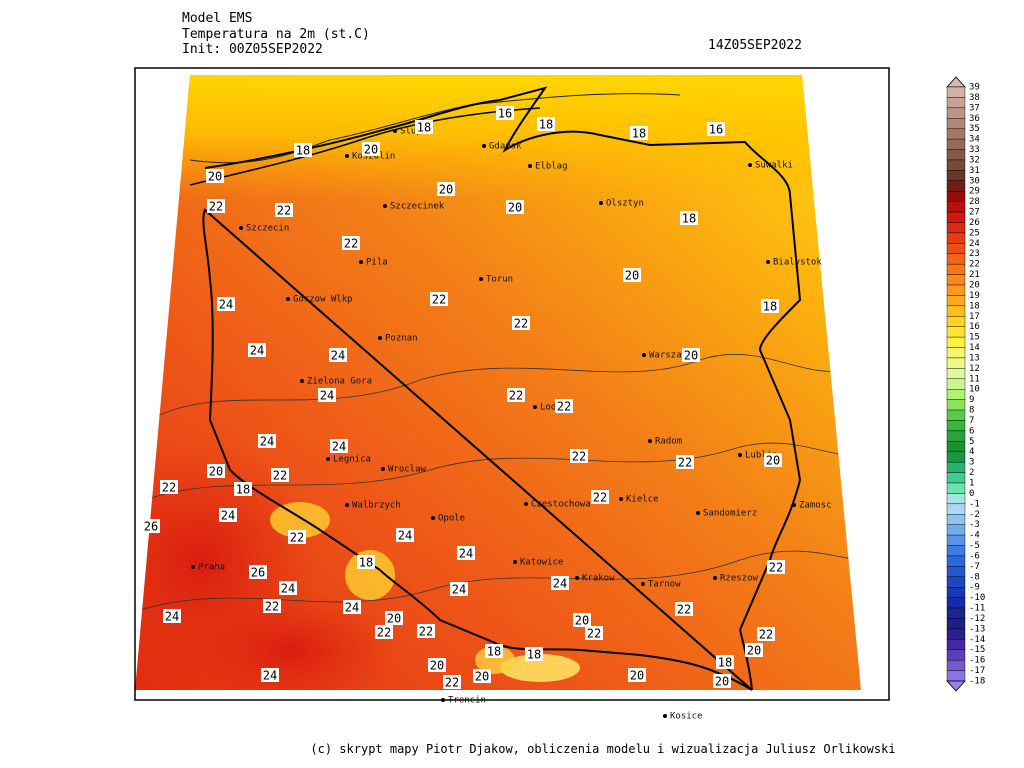 The height and width of the screenshot is (768, 1024). I want to click on city-name: Tarnow, so click(664, 585).